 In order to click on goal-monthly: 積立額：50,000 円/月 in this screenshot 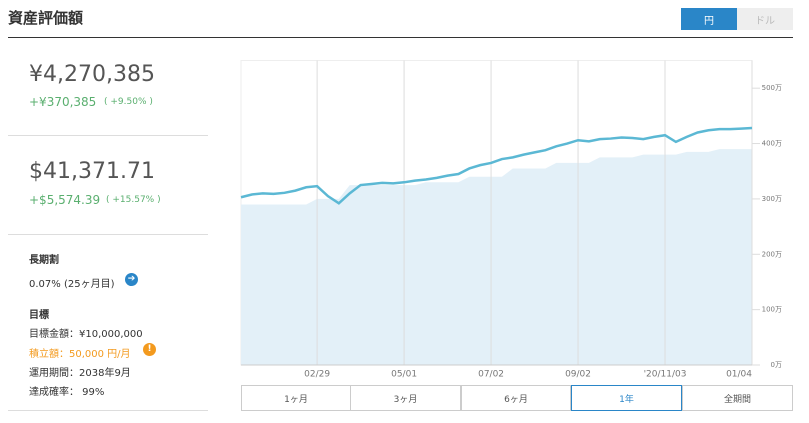, I will do `click(80, 354)`.